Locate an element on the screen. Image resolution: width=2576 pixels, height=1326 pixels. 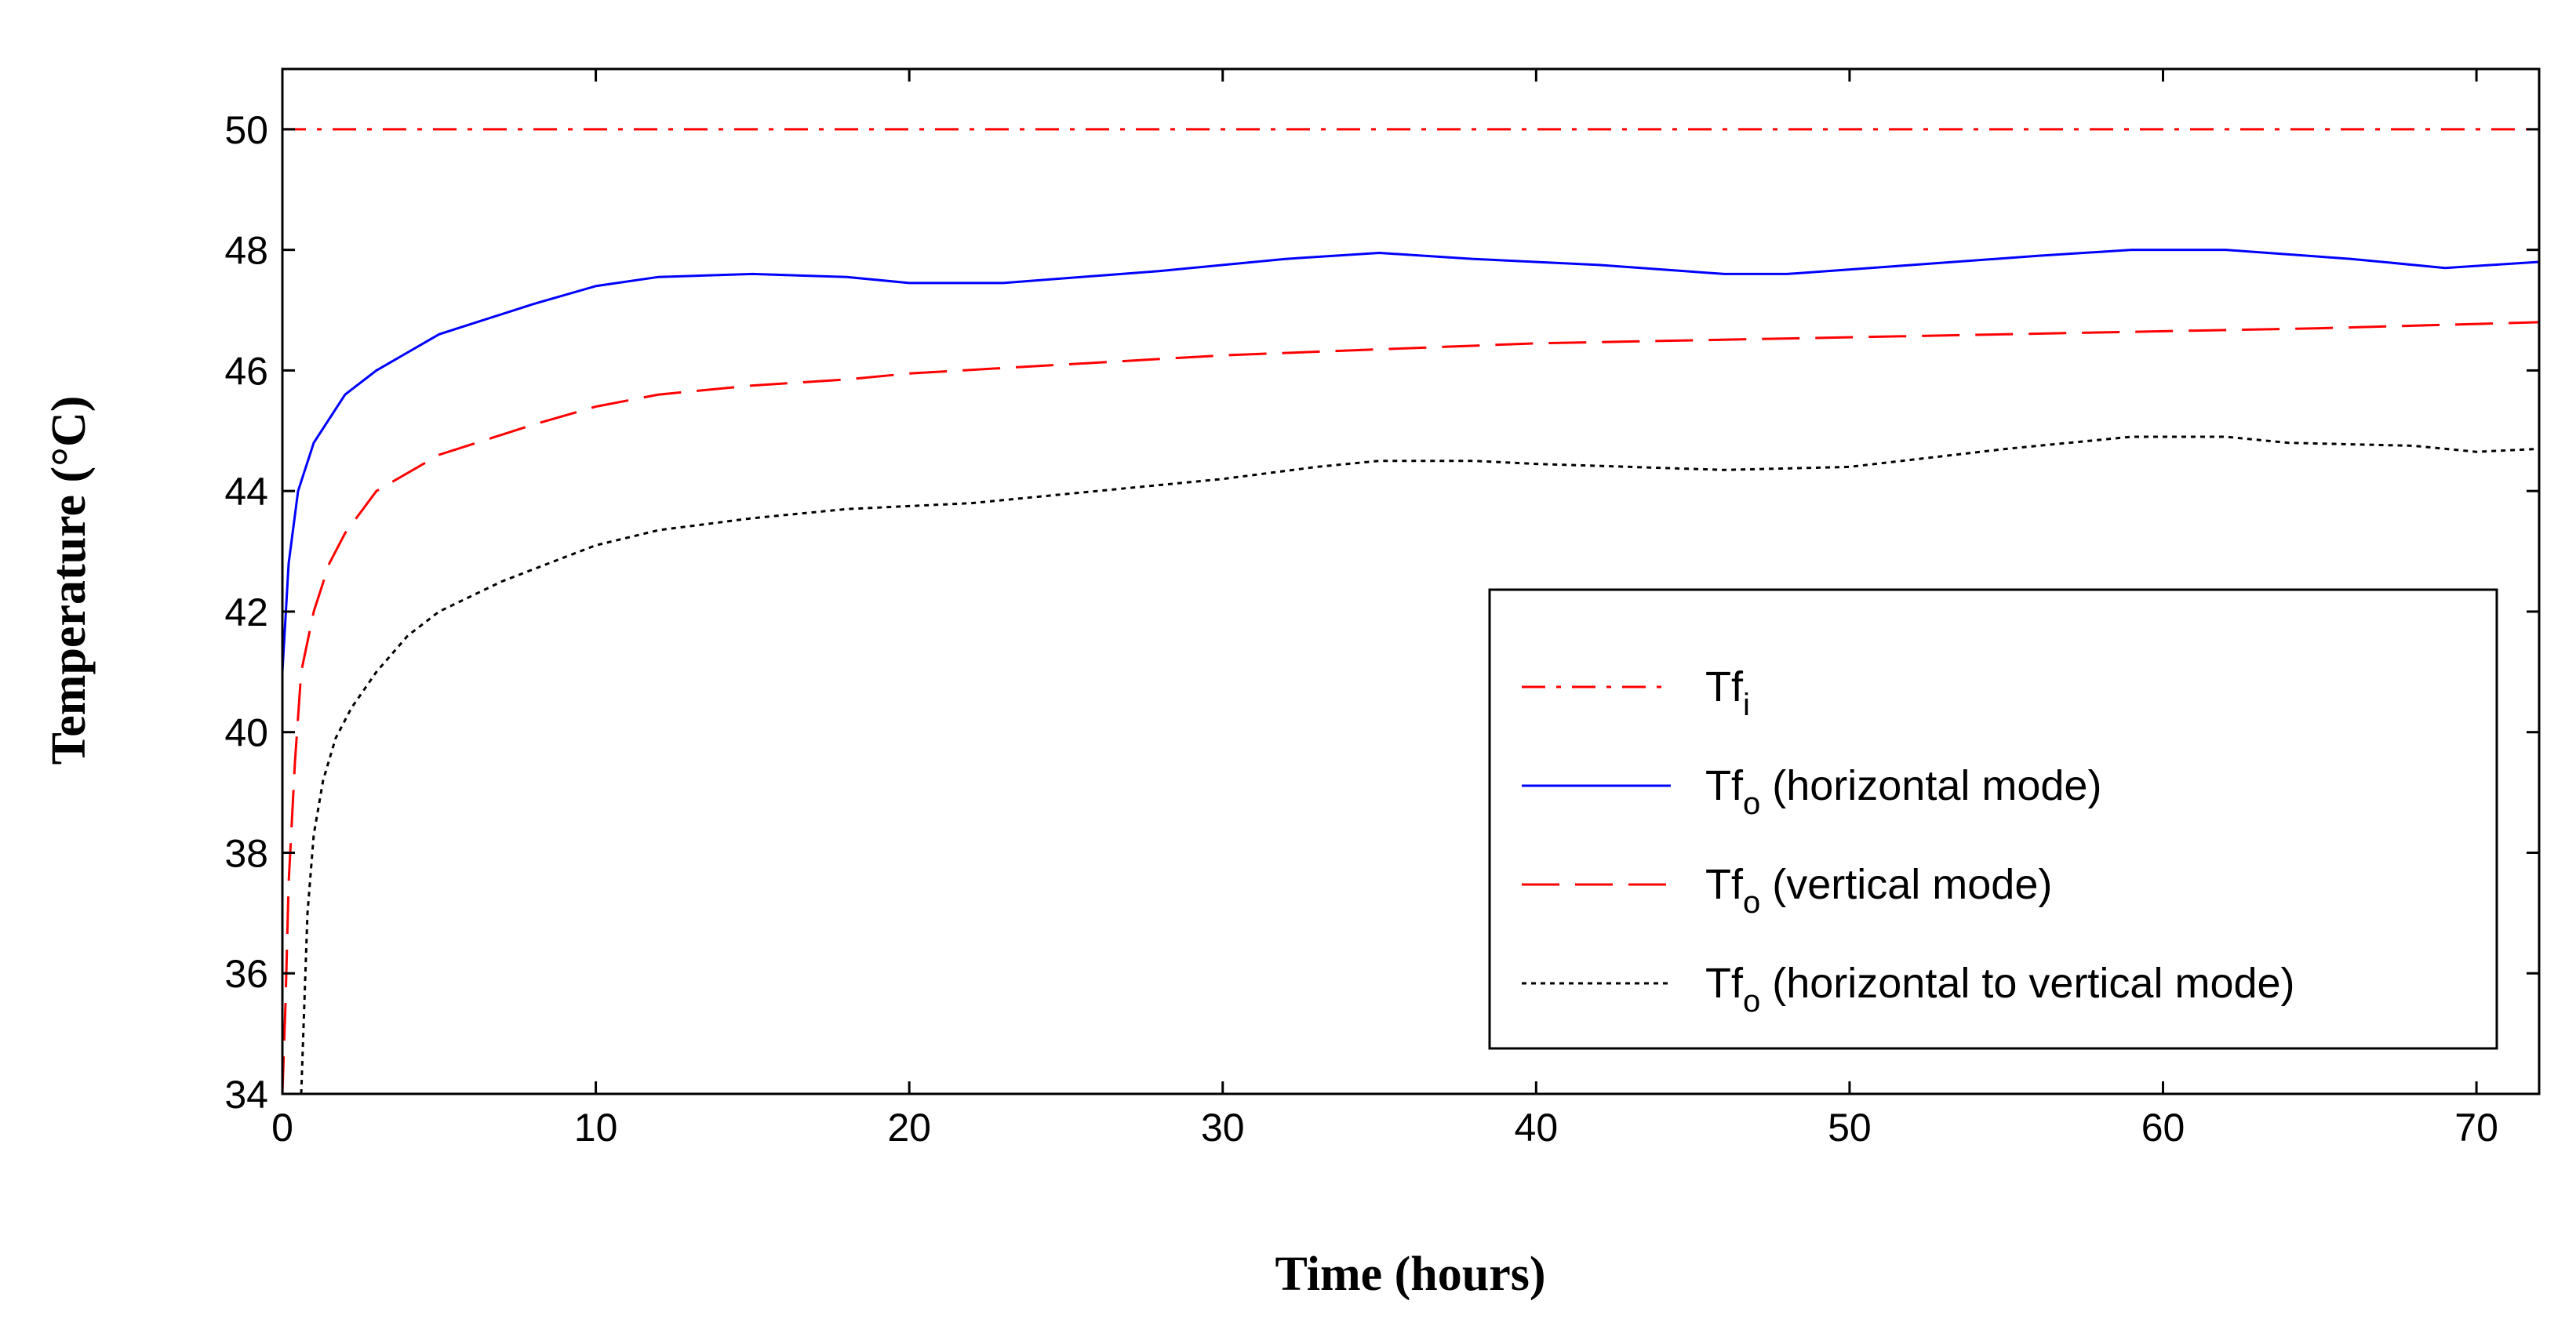
y-axis-title: Temperature (°C) is located at coordinates (69, 580).